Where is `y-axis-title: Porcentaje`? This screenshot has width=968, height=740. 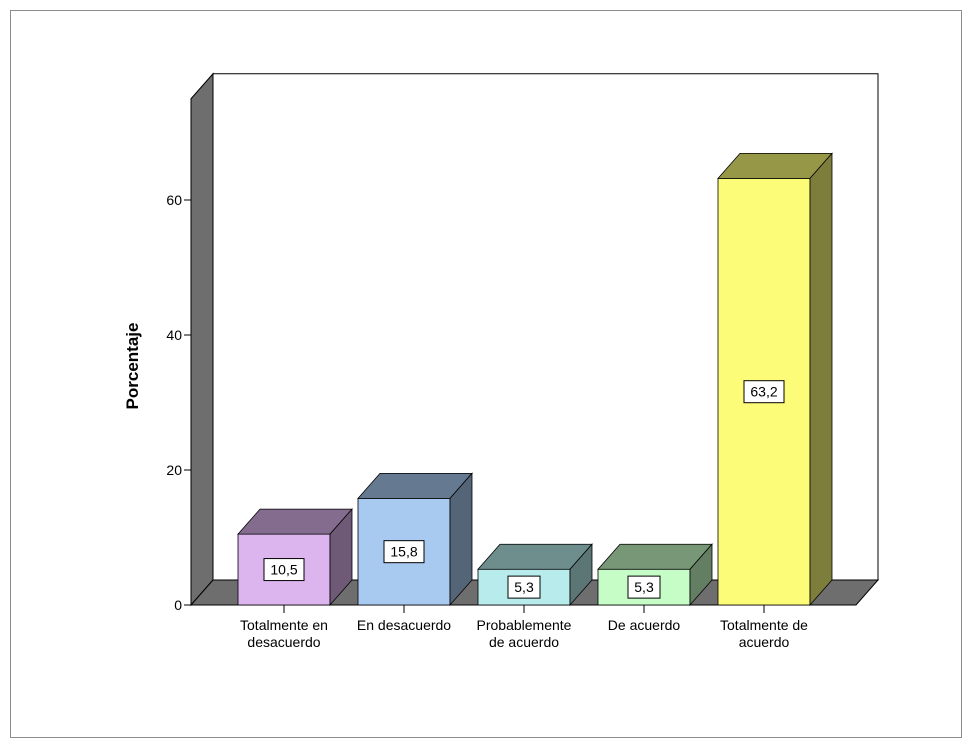
y-axis-title: Porcentaje is located at coordinates (132, 366).